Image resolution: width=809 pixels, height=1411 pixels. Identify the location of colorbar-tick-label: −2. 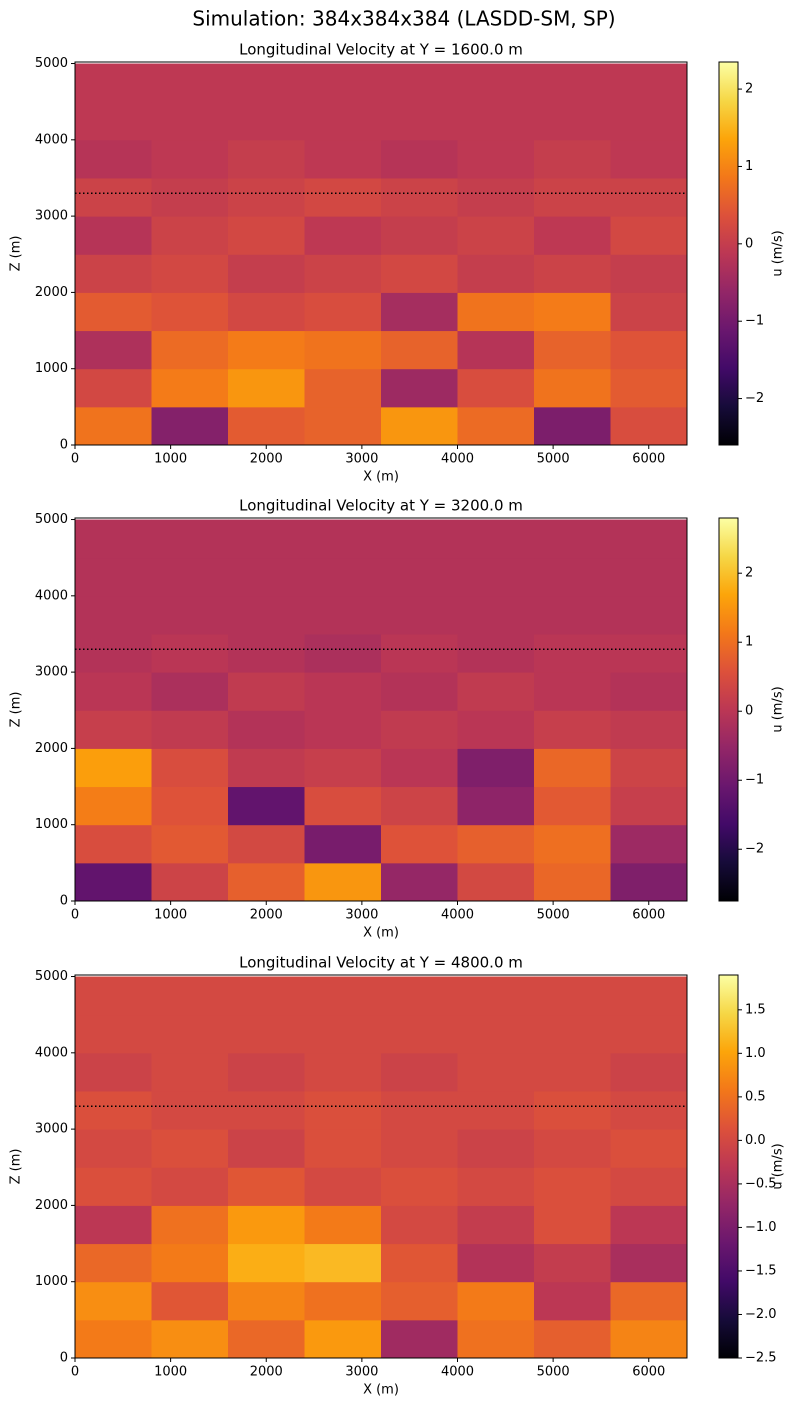
(754, 398).